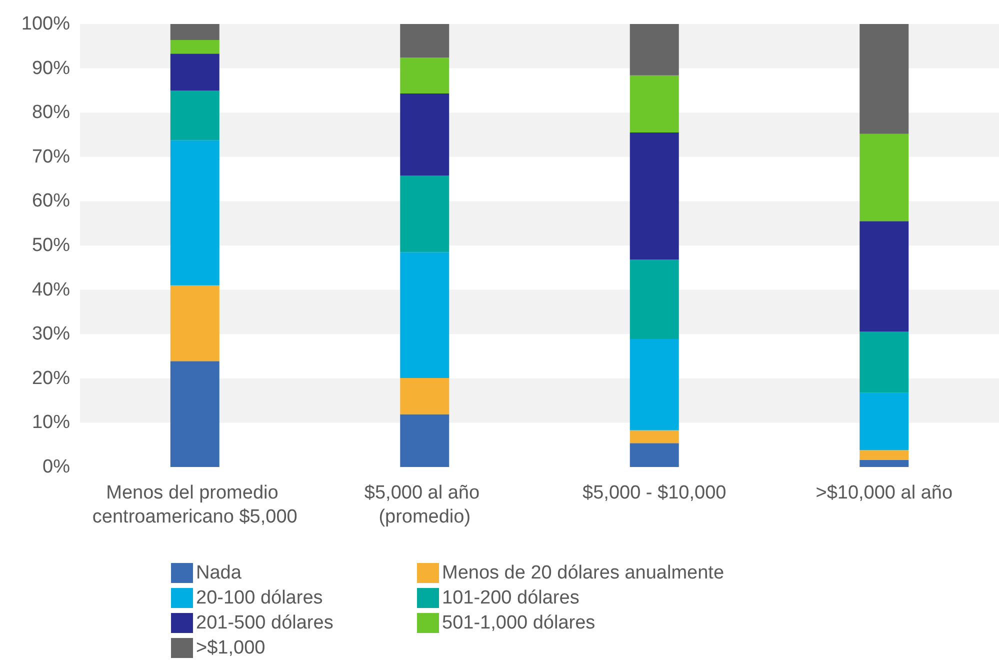  What do you see at coordinates (519, 623) in the screenshot?
I see `legend-label: 501-1,000 dólares` at bounding box center [519, 623].